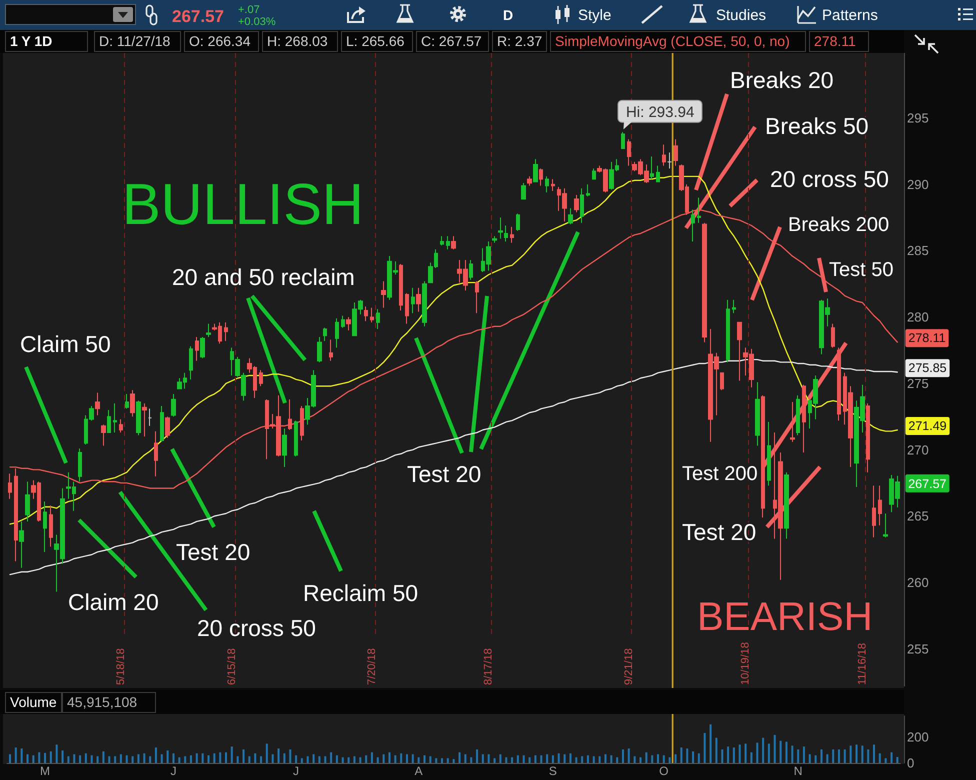  Describe the element at coordinates (198, 16) in the screenshot. I see `text: 267.57` at that location.